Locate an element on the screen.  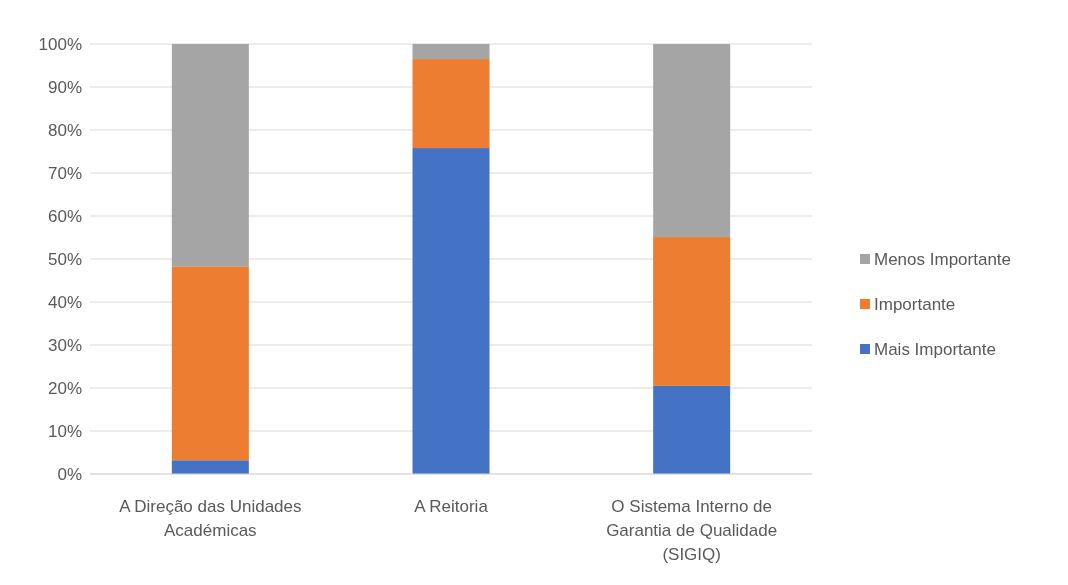
y-tick-label: 90% is located at coordinates (64, 87).